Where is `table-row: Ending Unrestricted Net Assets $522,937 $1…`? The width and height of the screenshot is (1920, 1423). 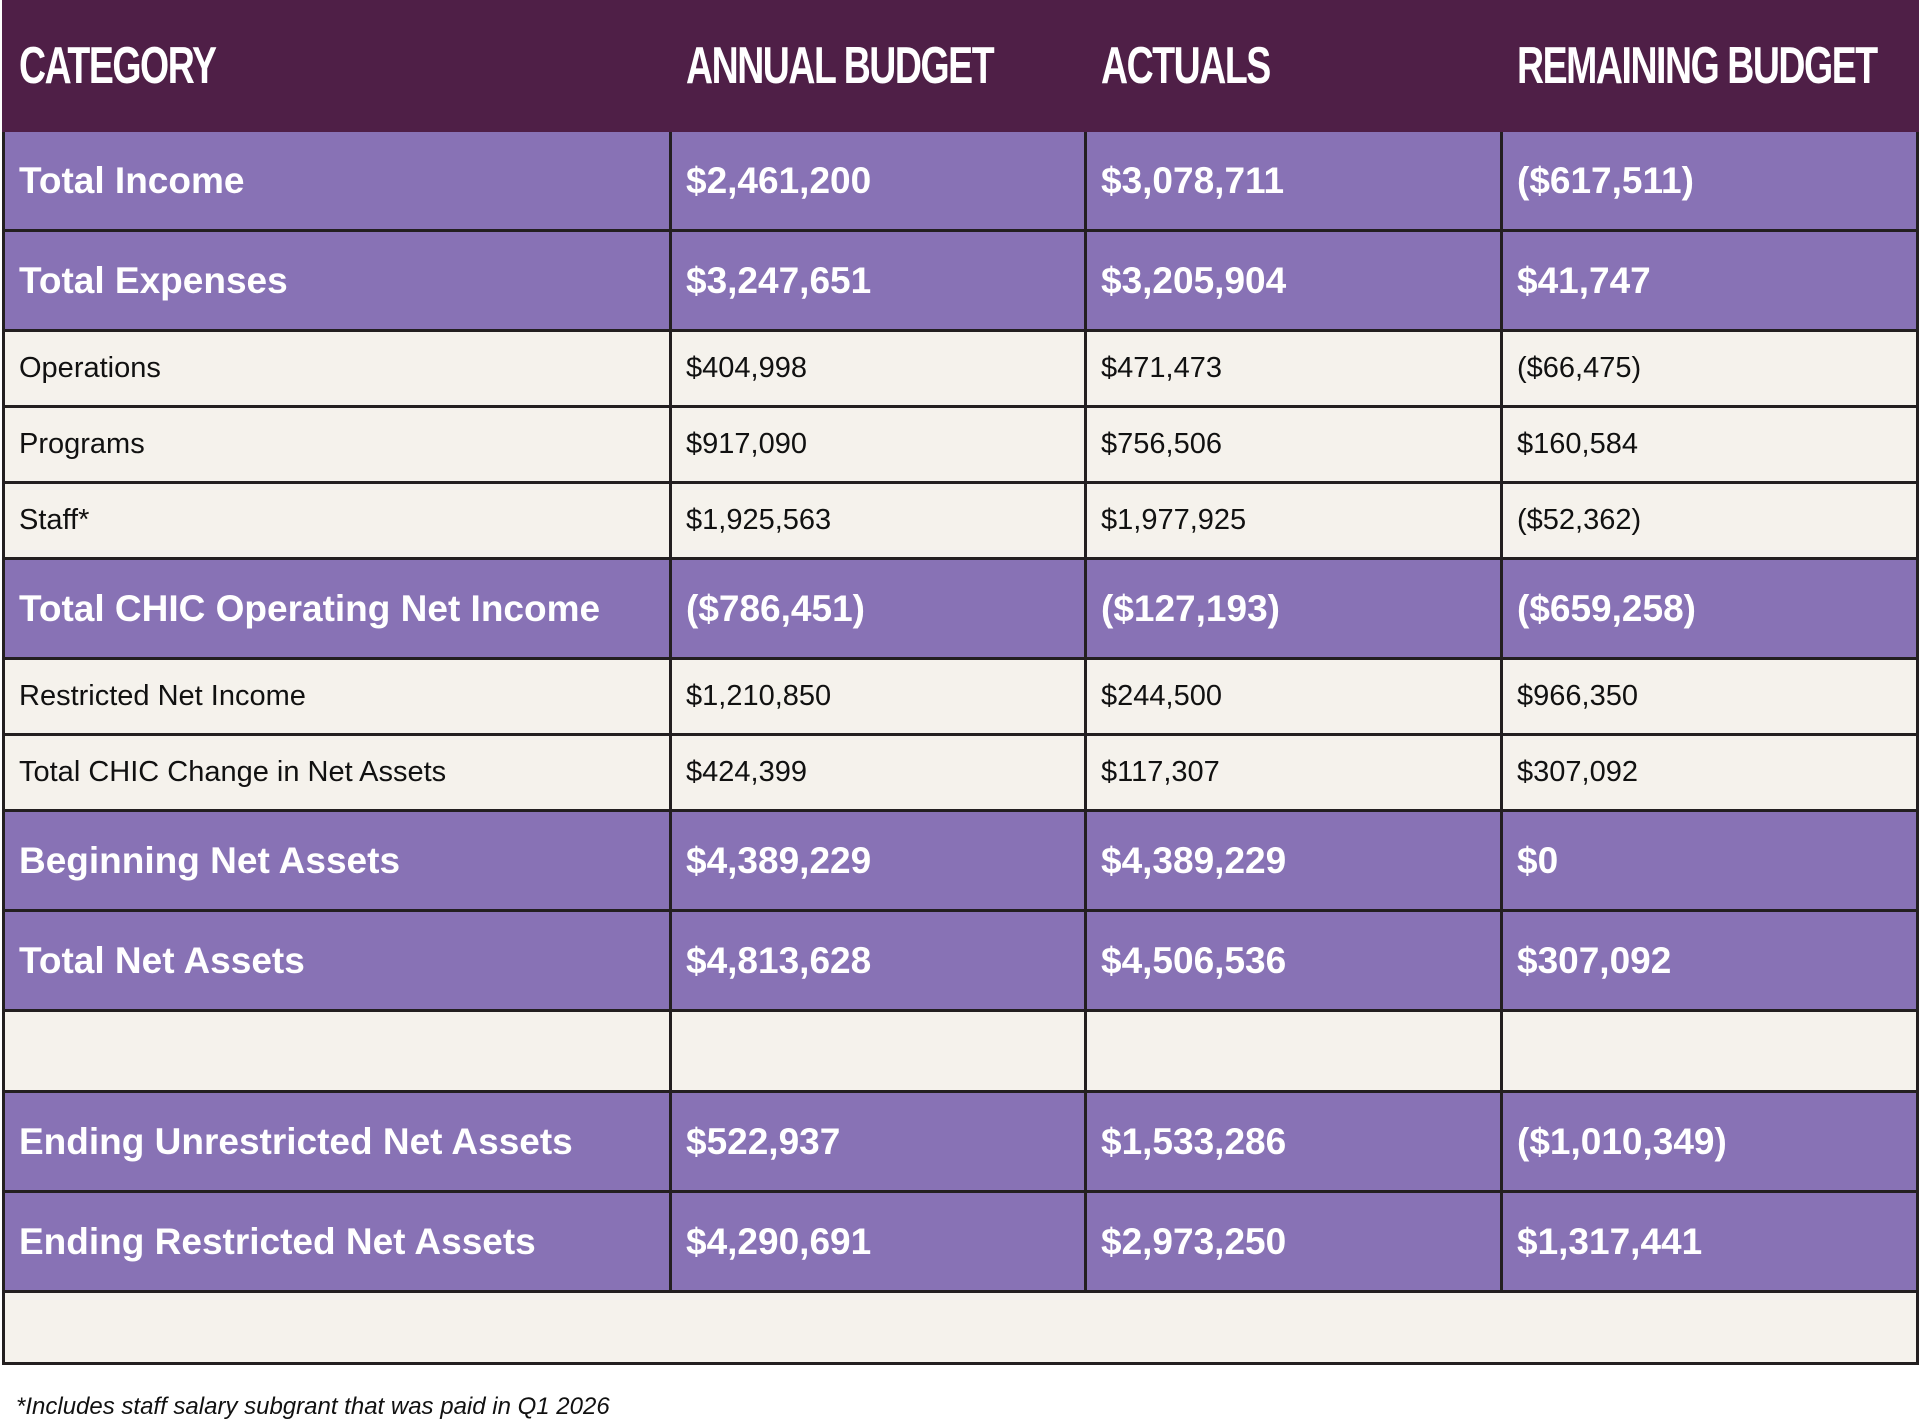
table-row: Ending Unrestricted Net Assets $522,937 $1… is located at coordinates (960, 1141).